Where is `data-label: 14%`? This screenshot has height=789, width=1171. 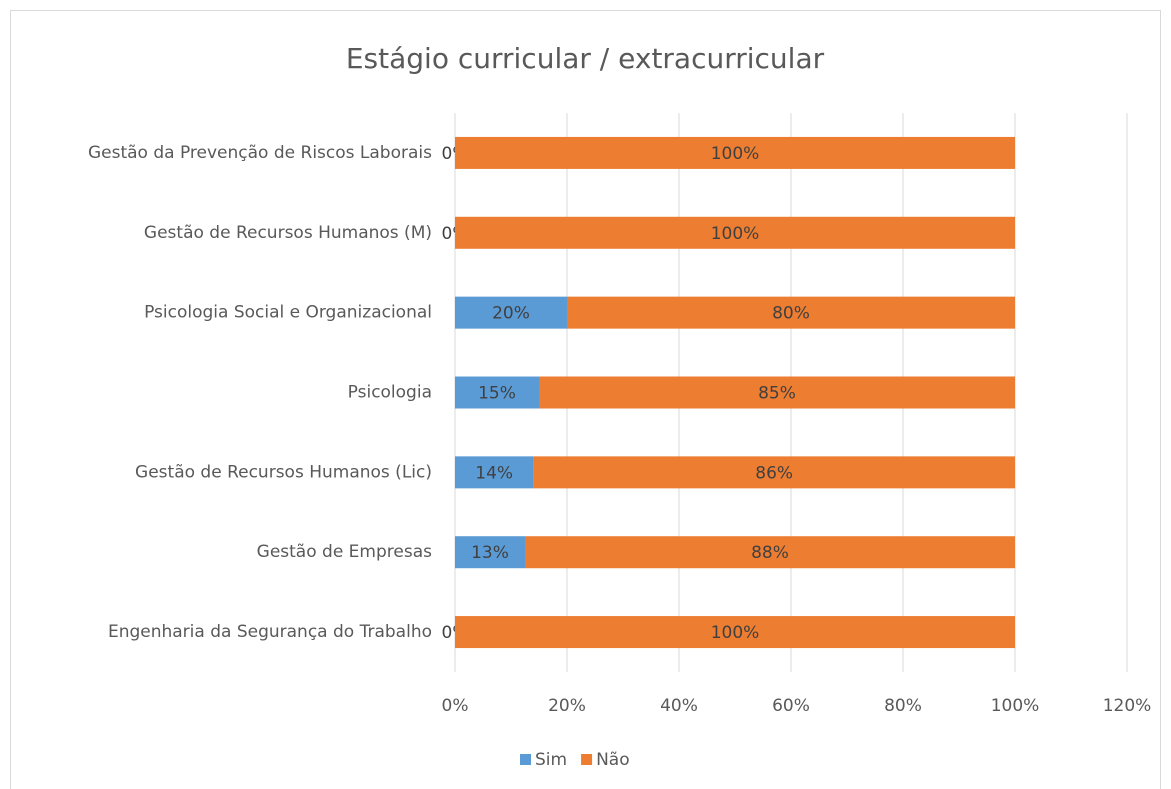 data-label: 14% is located at coordinates (494, 473).